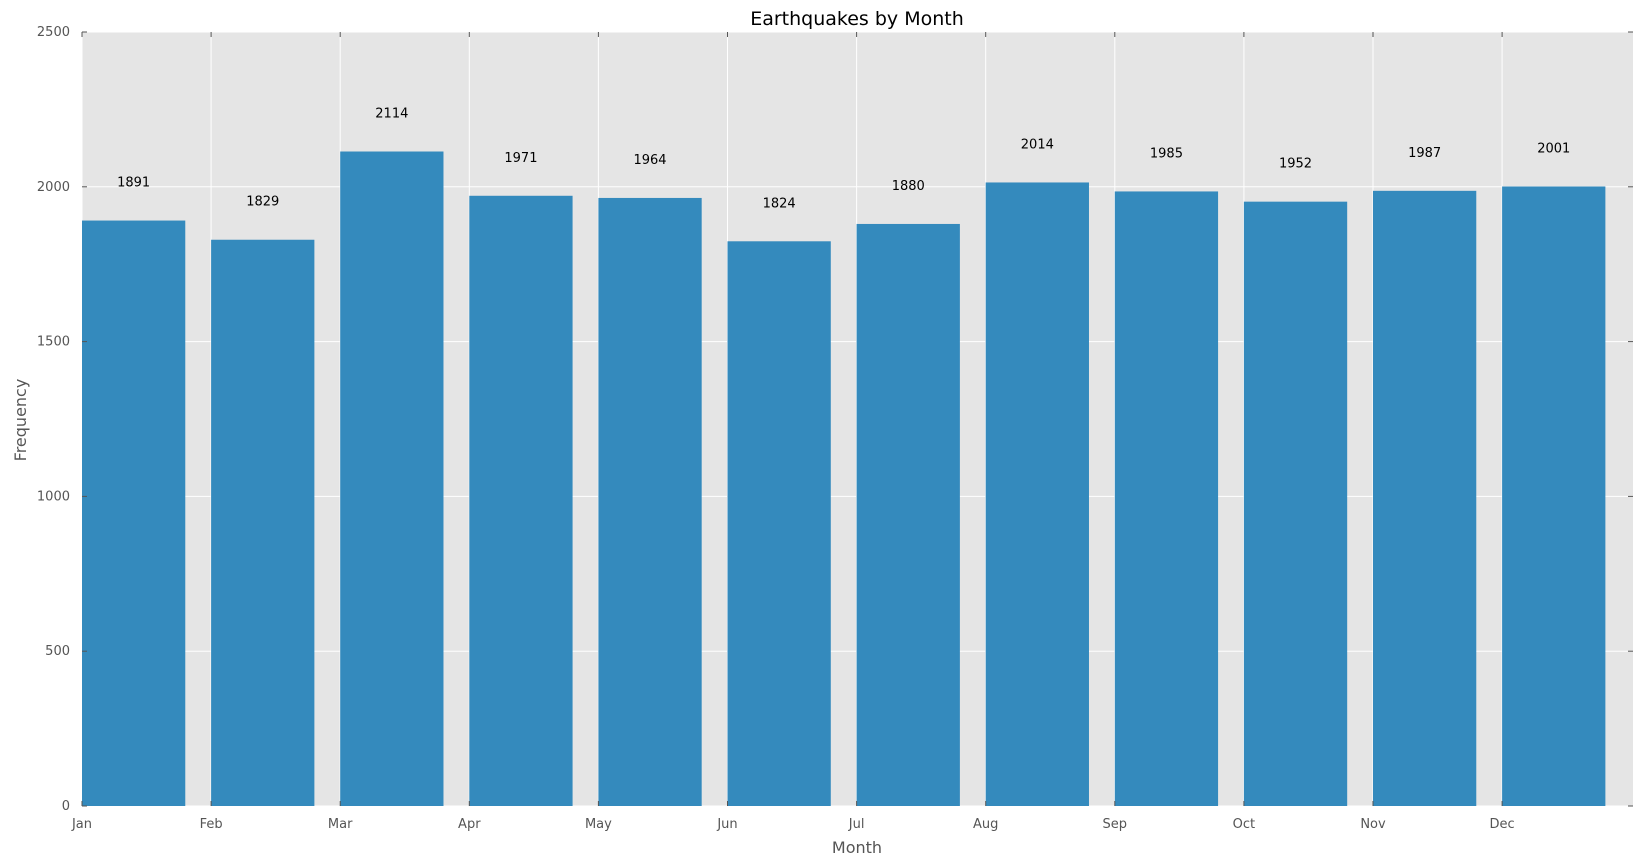  I want to click on data-label-jun: 1824, so click(779, 203).